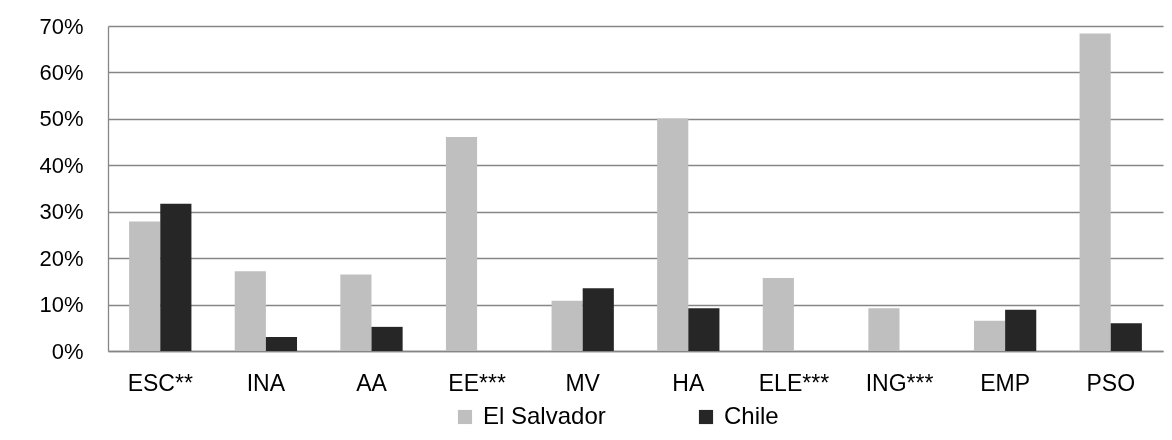 This screenshot has width=1172, height=440. I want to click on x-tick-label: PSO, so click(1111, 382).